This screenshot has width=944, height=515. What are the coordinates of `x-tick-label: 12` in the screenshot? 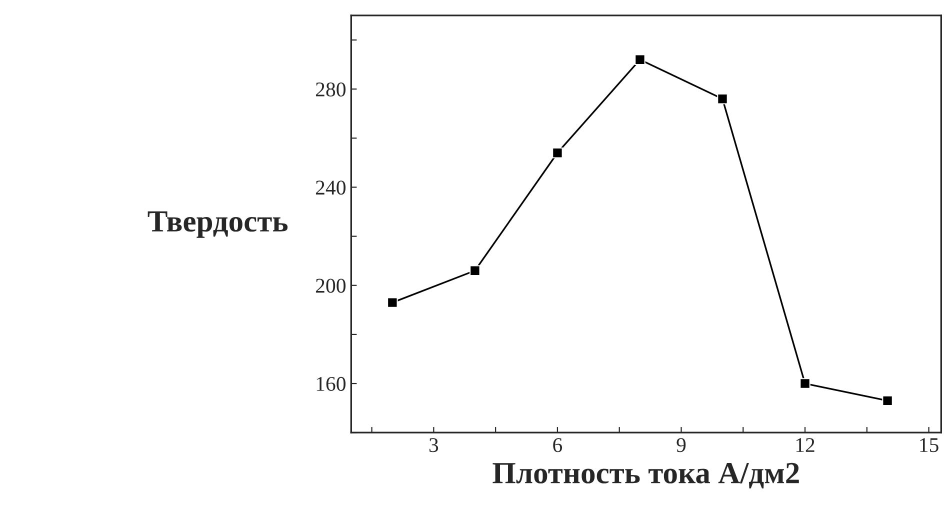 It's located at (805, 445).